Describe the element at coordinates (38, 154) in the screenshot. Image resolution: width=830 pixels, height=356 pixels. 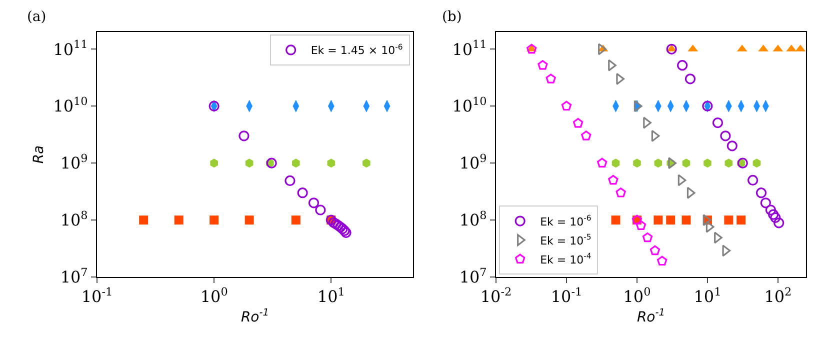
I see `y-axis-title: Ra` at that location.